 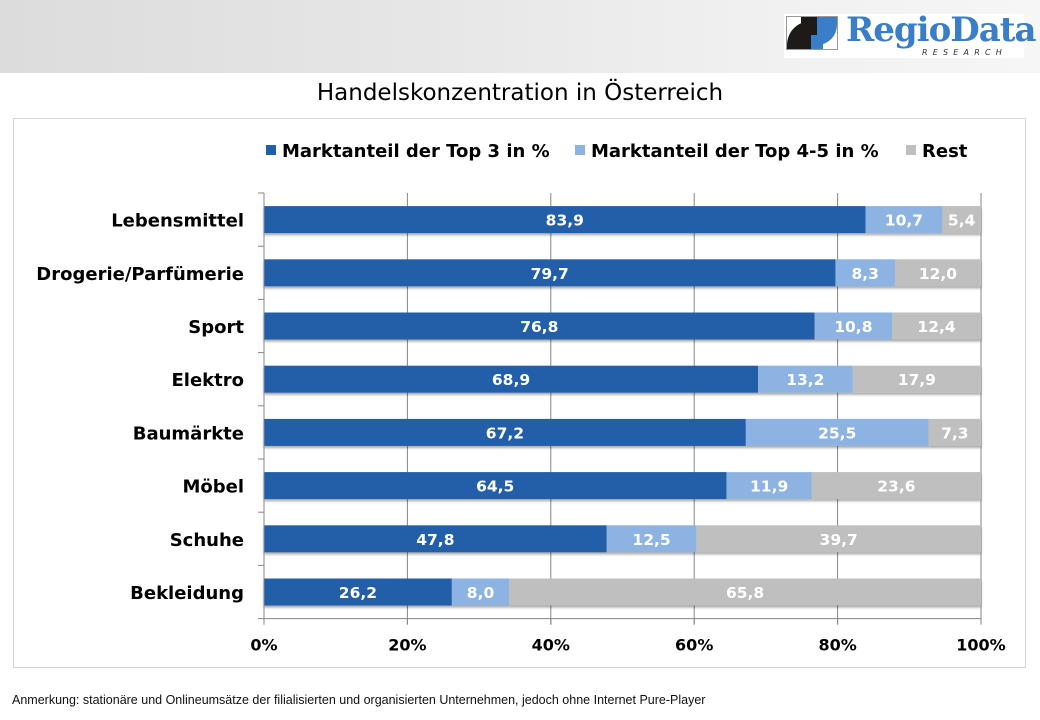 What do you see at coordinates (993, 30) in the screenshot?
I see `logo-word-data: Data` at bounding box center [993, 30].